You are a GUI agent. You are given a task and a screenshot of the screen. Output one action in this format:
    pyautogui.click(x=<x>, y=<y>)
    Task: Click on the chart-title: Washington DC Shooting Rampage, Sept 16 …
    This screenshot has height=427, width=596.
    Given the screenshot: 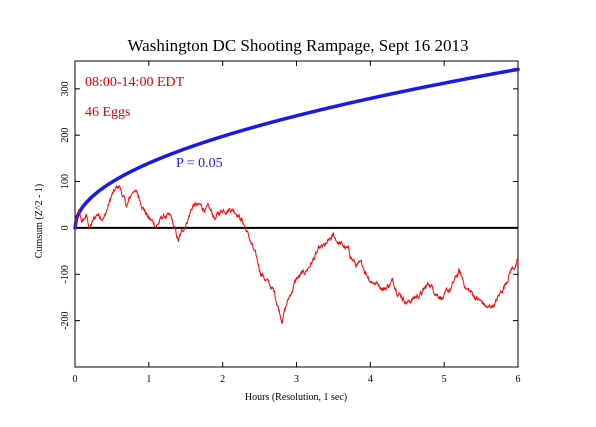 What is the action you would take?
    pyautogui.click(x=298, y=45)
    